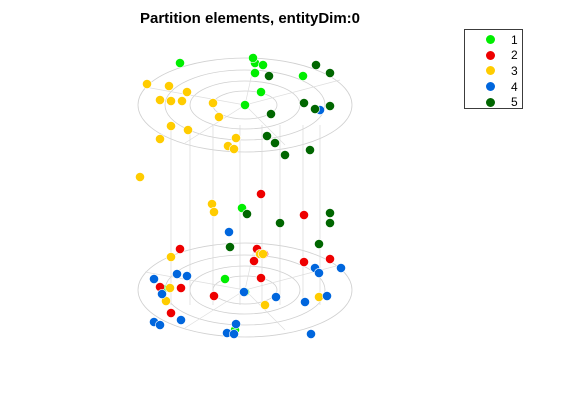 The height and width of the screenshot is (413, 570). What do you see at coordinates (514, 55) in the screenshot?
I see `legend-label-2: 2` at bounding box center [514, 55].